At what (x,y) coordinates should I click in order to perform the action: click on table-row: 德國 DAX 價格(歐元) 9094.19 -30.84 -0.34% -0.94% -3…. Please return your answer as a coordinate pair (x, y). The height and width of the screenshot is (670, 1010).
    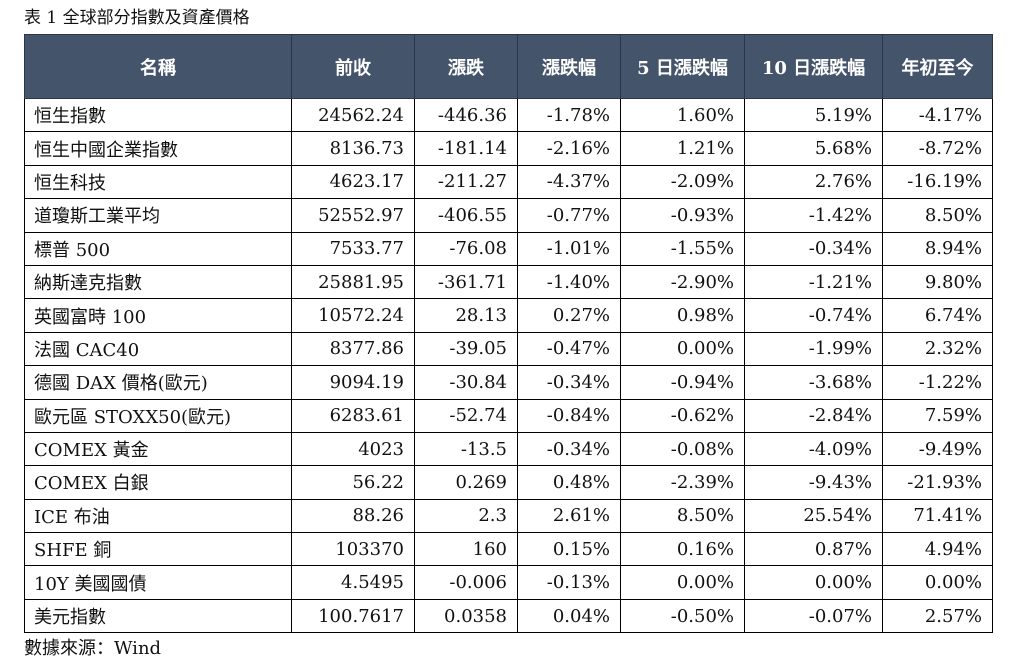
    Looking at the image, I should click on (508, 382).